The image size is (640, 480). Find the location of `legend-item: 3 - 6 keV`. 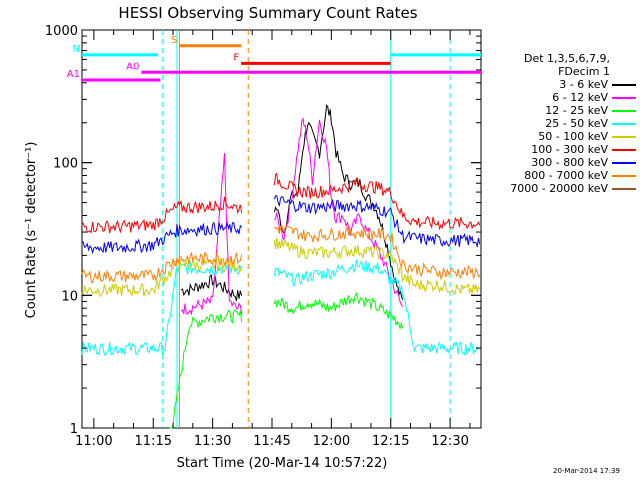

legend-item: 3 - 6 keV is located at coordinates (559, 84).